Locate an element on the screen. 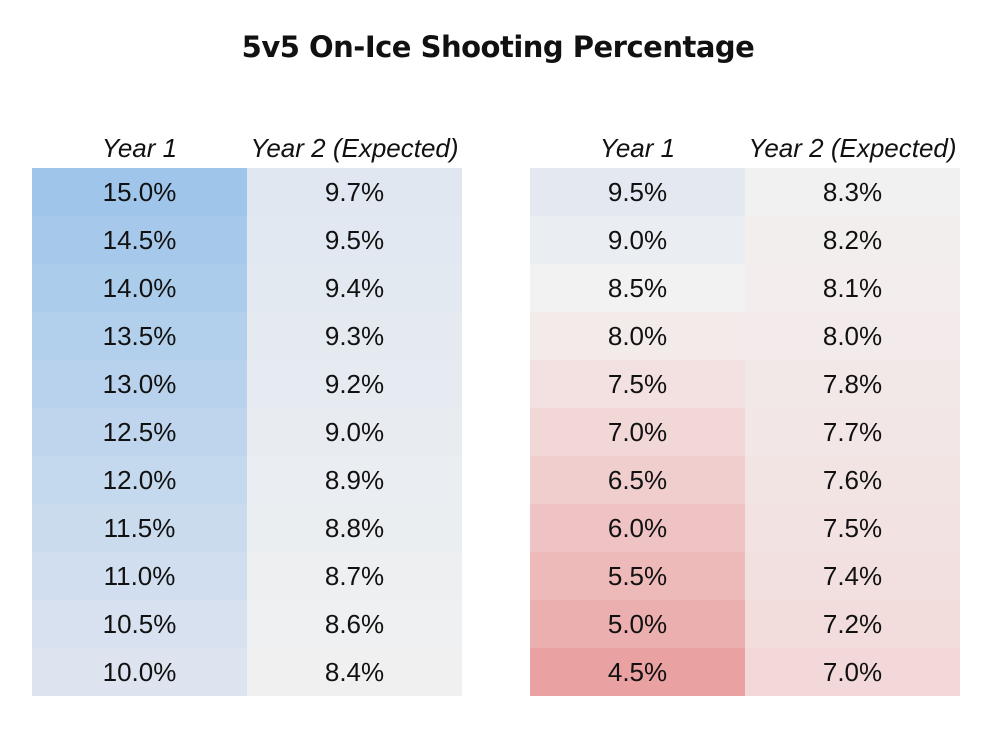  cell-year-1: 12.5% is located at coordinates (139, 432).